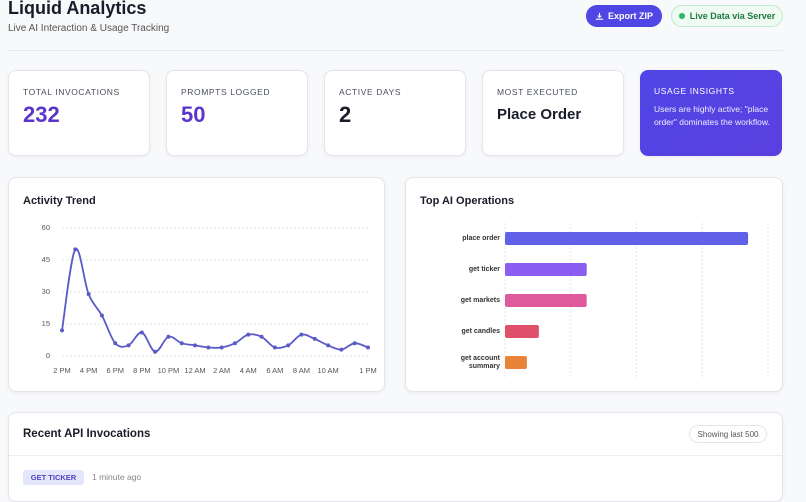  Describe the element at coordinates (484, 269) in the screenshot. I see `y-tick-label: get ticker` at that location.